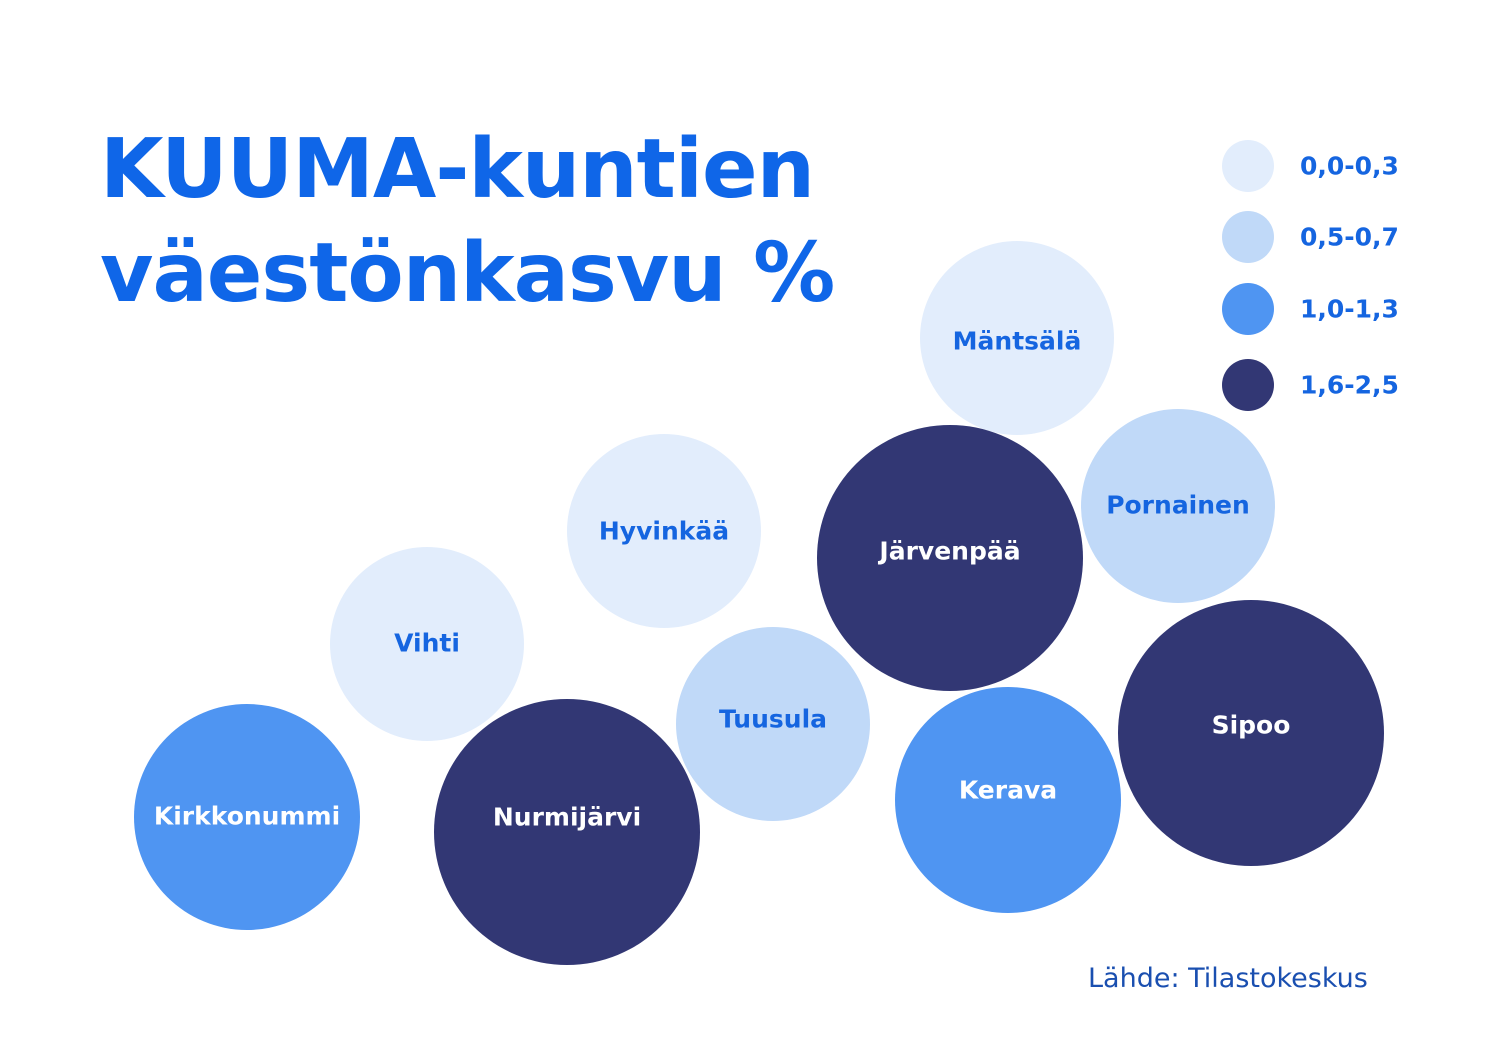  I want to click on legend-item: 1,6-2,5, so click(1310, 385).